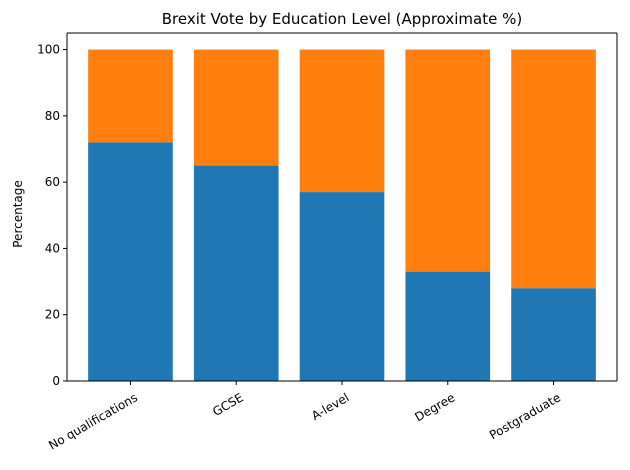 Image resolution: width=630 pixels, height=470 pixels. Describe the element at coordinates (448, 326) in the screenshot. I see `bar-1-degree` at that location.